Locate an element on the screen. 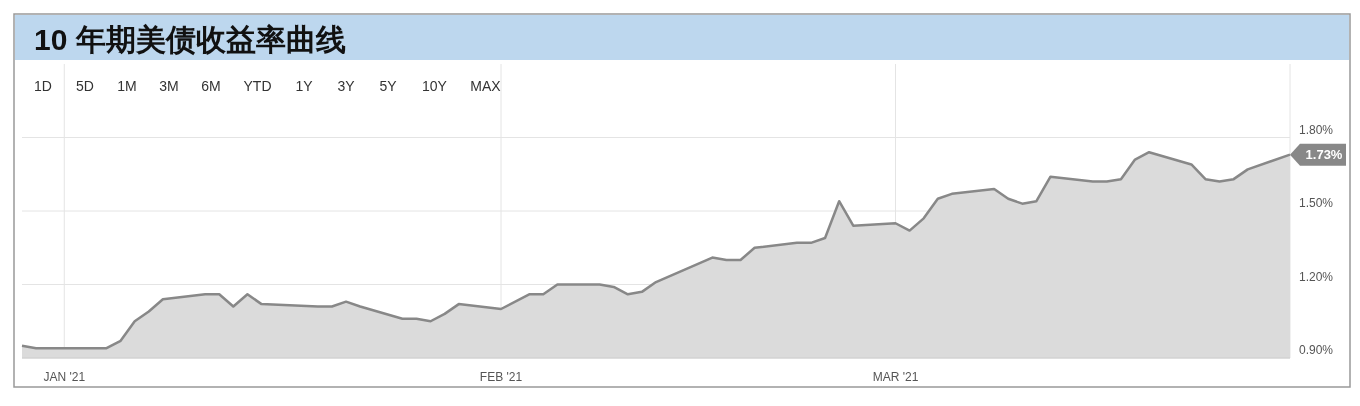 The image size is (1360, 406). annotation: 5Y is located at coordinates (388, 86).